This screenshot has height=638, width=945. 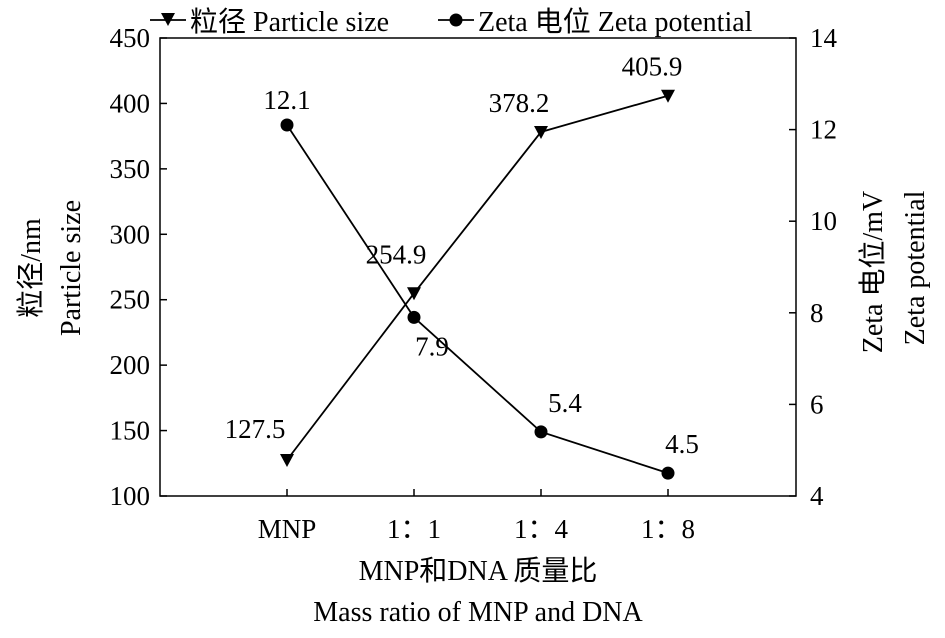 I want to click on x-tick-label: 1：1, so click(x=414, y=529).